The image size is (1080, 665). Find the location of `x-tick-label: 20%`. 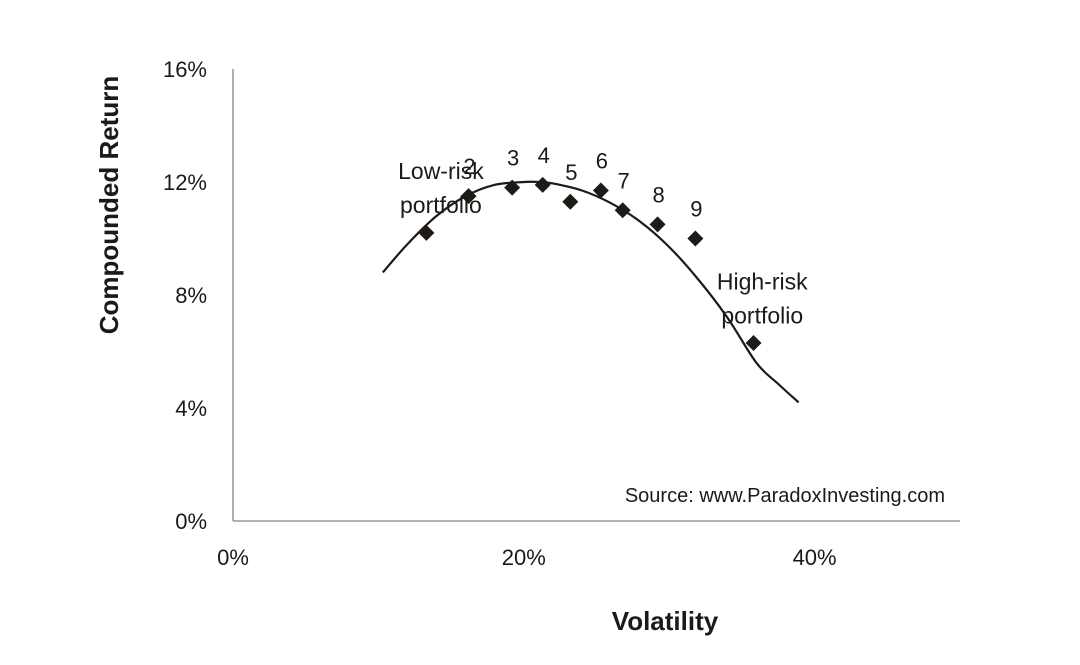

x-tick-label: 20% is located at coordinates (524, 557).